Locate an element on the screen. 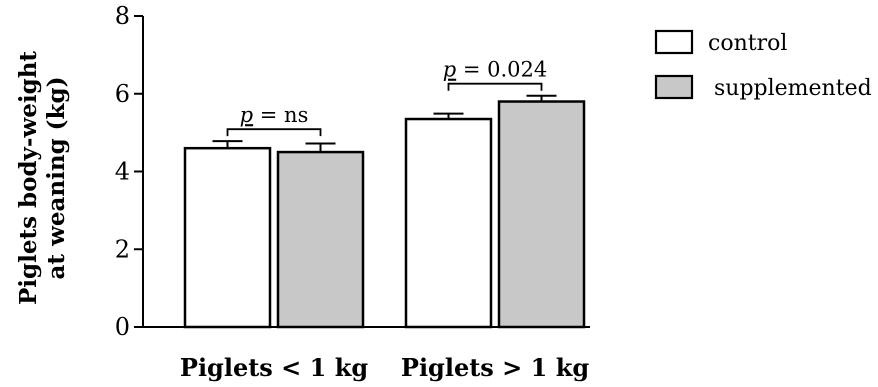  y-axis-label-line-1: Piglets body-weight is located at coordinates (28, 178).